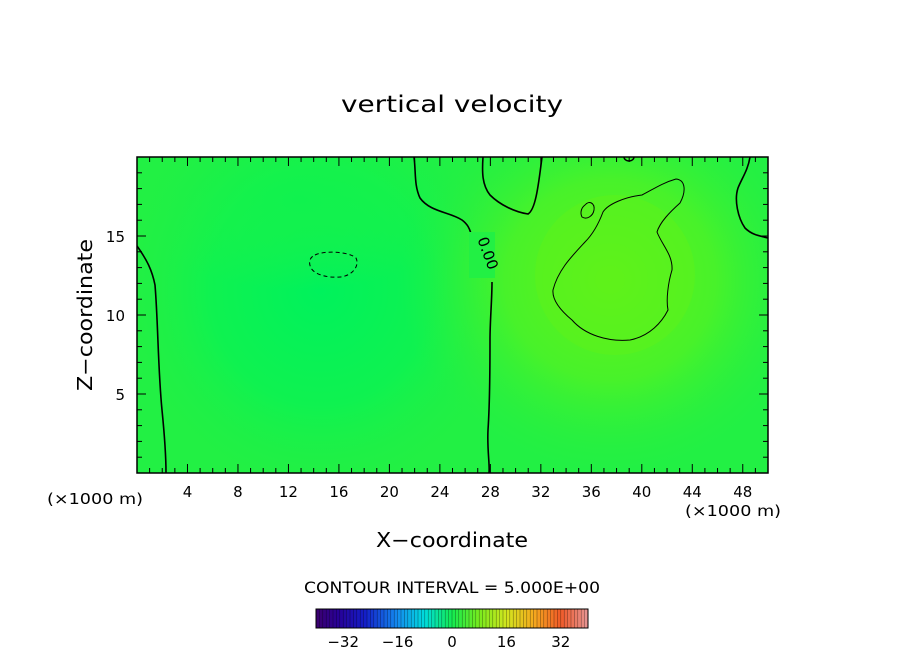 The width and height of the screenshot is (904, 654). I want to click on x-unit-right: (×1000 m), so click(733, 511).